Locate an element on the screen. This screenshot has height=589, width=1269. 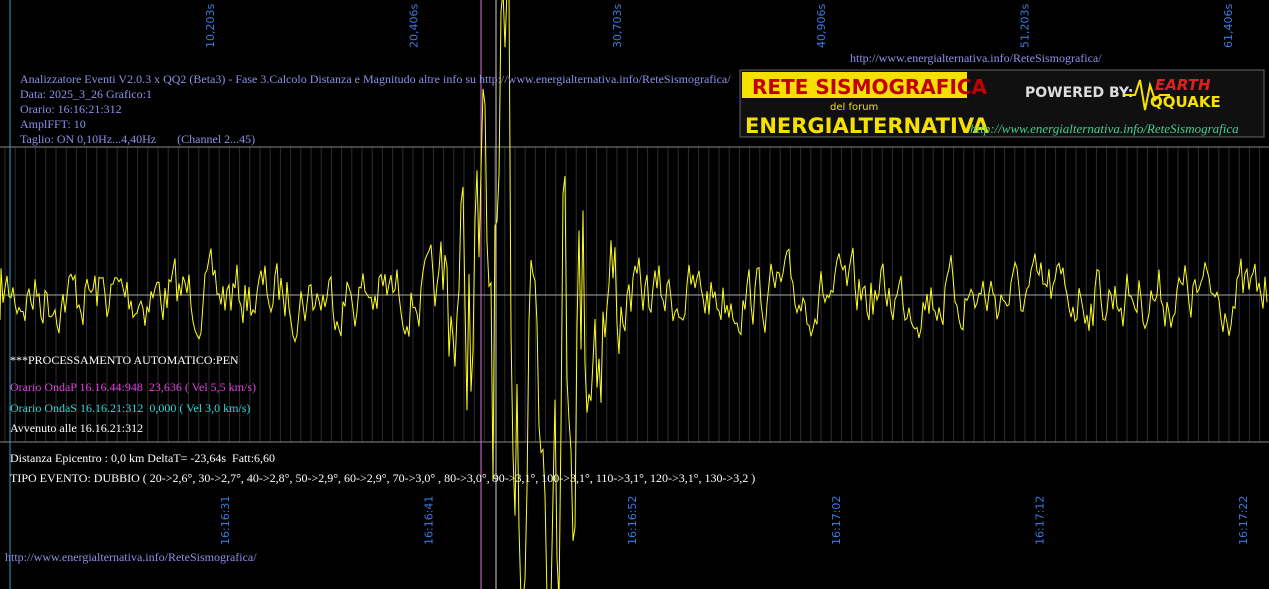
logo-title: RETE SISMOGRAFICA is located at coordinates (870, 87).